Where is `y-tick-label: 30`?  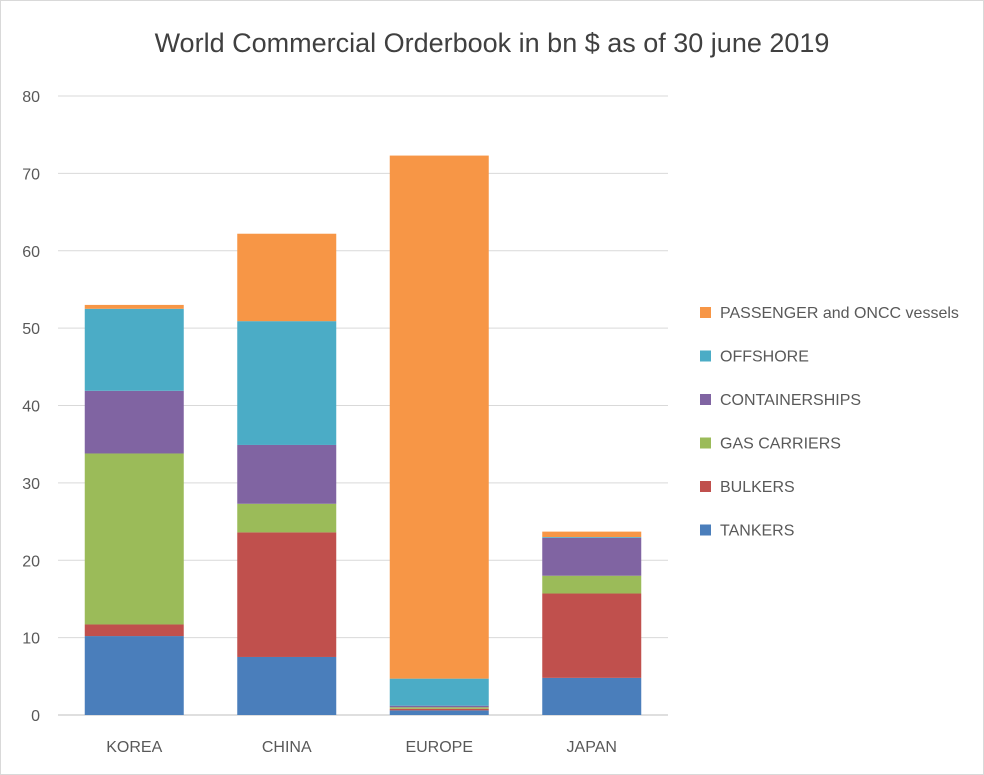 y-tick-label: 30 is located at coordinates (31, 484).